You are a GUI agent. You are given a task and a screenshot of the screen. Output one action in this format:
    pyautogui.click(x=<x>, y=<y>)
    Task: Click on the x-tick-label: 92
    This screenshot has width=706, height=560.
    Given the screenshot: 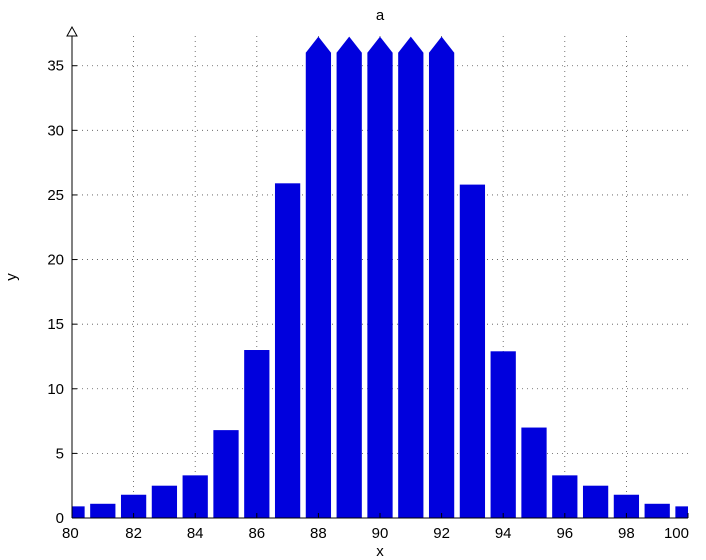 What is the action you would take?
    pyautogui.click(x=441, y=533)
    